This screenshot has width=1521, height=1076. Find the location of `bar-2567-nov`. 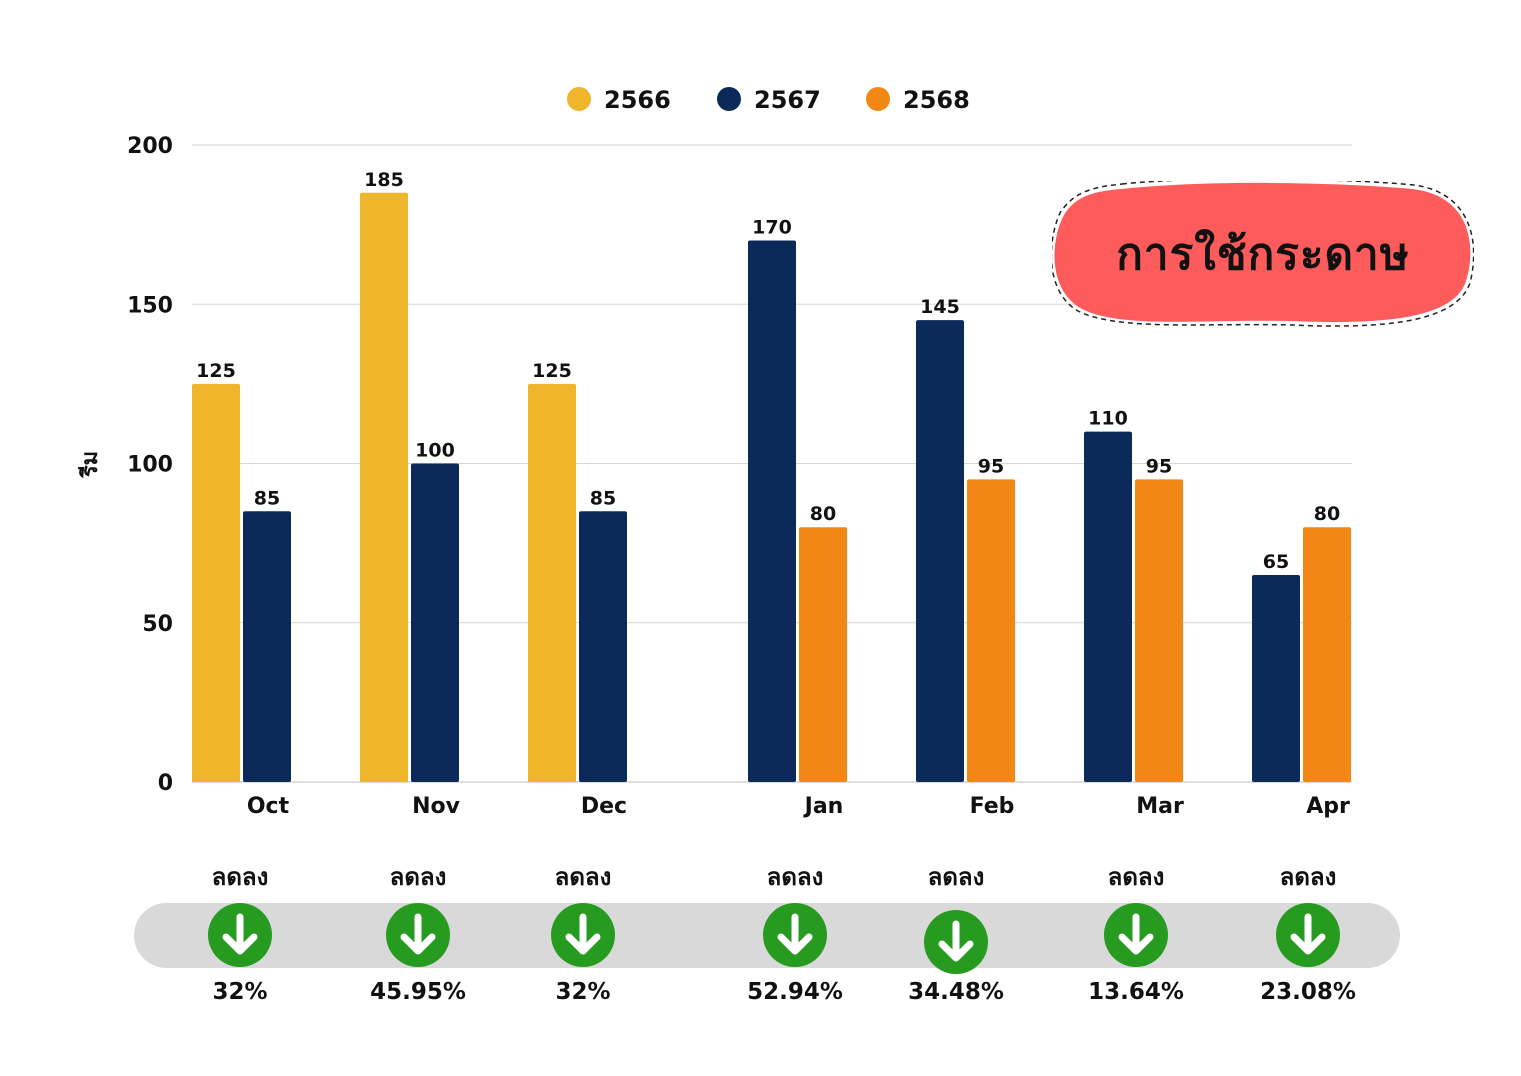

bar-2567-nov is located at coordinates (435, 622).